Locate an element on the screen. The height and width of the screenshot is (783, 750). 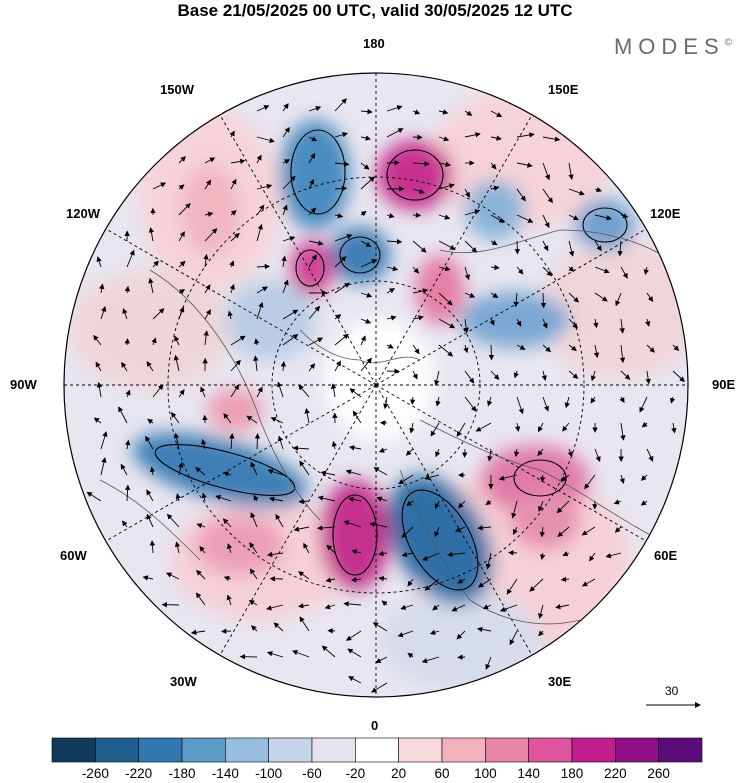
lon-label-30w: 30W is located at coordinates (183, 681).